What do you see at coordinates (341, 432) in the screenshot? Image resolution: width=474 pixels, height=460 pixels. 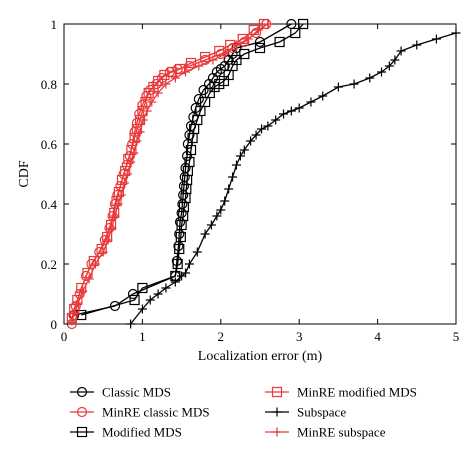 I see `legend-label: MinRE subspace` at bounding box center [341, 432].